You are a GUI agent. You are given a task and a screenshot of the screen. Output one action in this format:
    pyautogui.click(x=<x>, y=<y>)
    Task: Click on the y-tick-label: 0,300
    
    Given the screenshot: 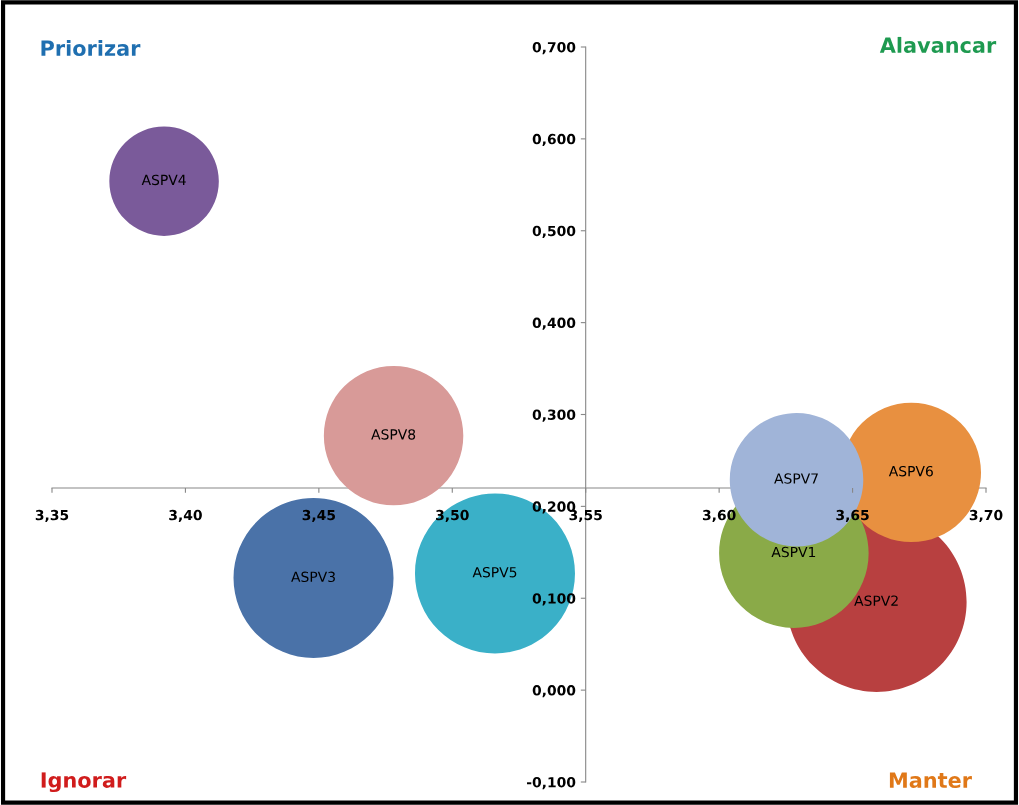 What is the action you would take?
    pyautogui.click(x=554, y=415)
    